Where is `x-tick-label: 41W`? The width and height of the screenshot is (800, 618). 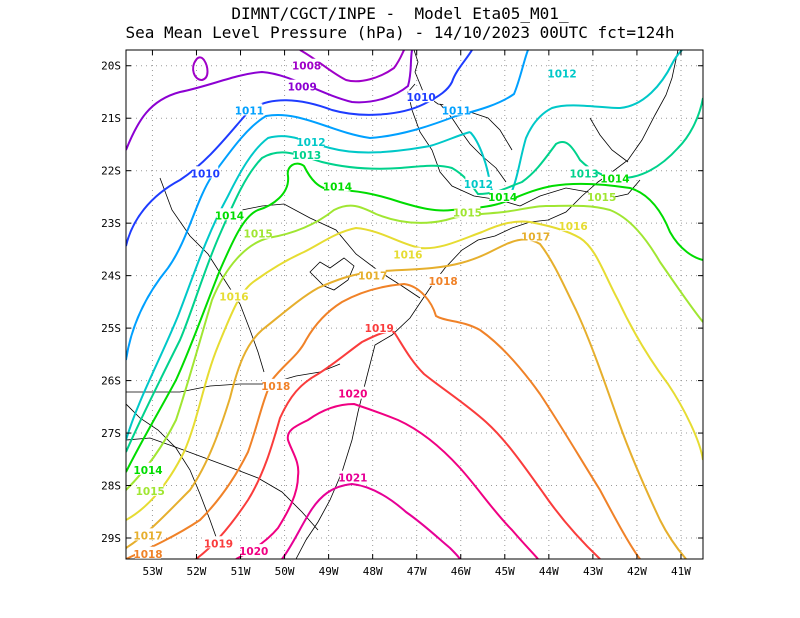 x-tick-label: 41W is located at coordinates (681, 571).